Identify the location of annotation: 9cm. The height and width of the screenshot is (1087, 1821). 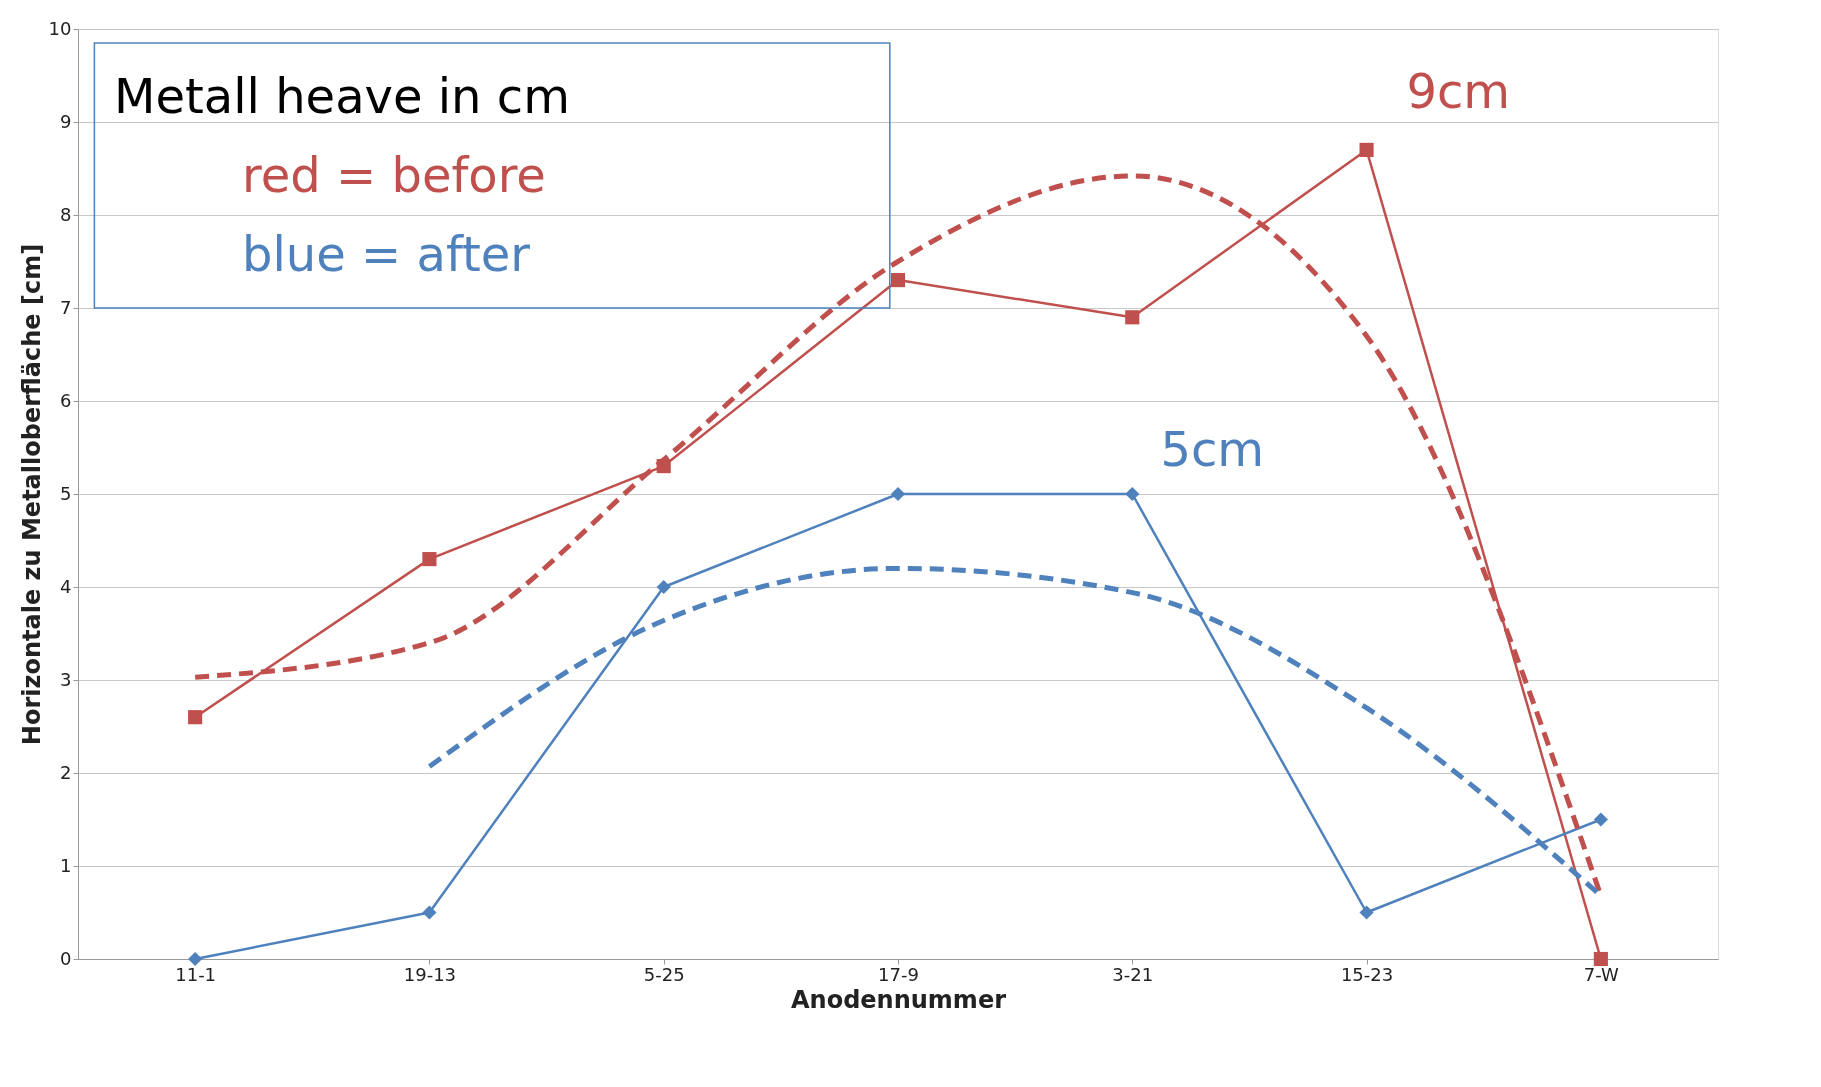
(1458, 91).